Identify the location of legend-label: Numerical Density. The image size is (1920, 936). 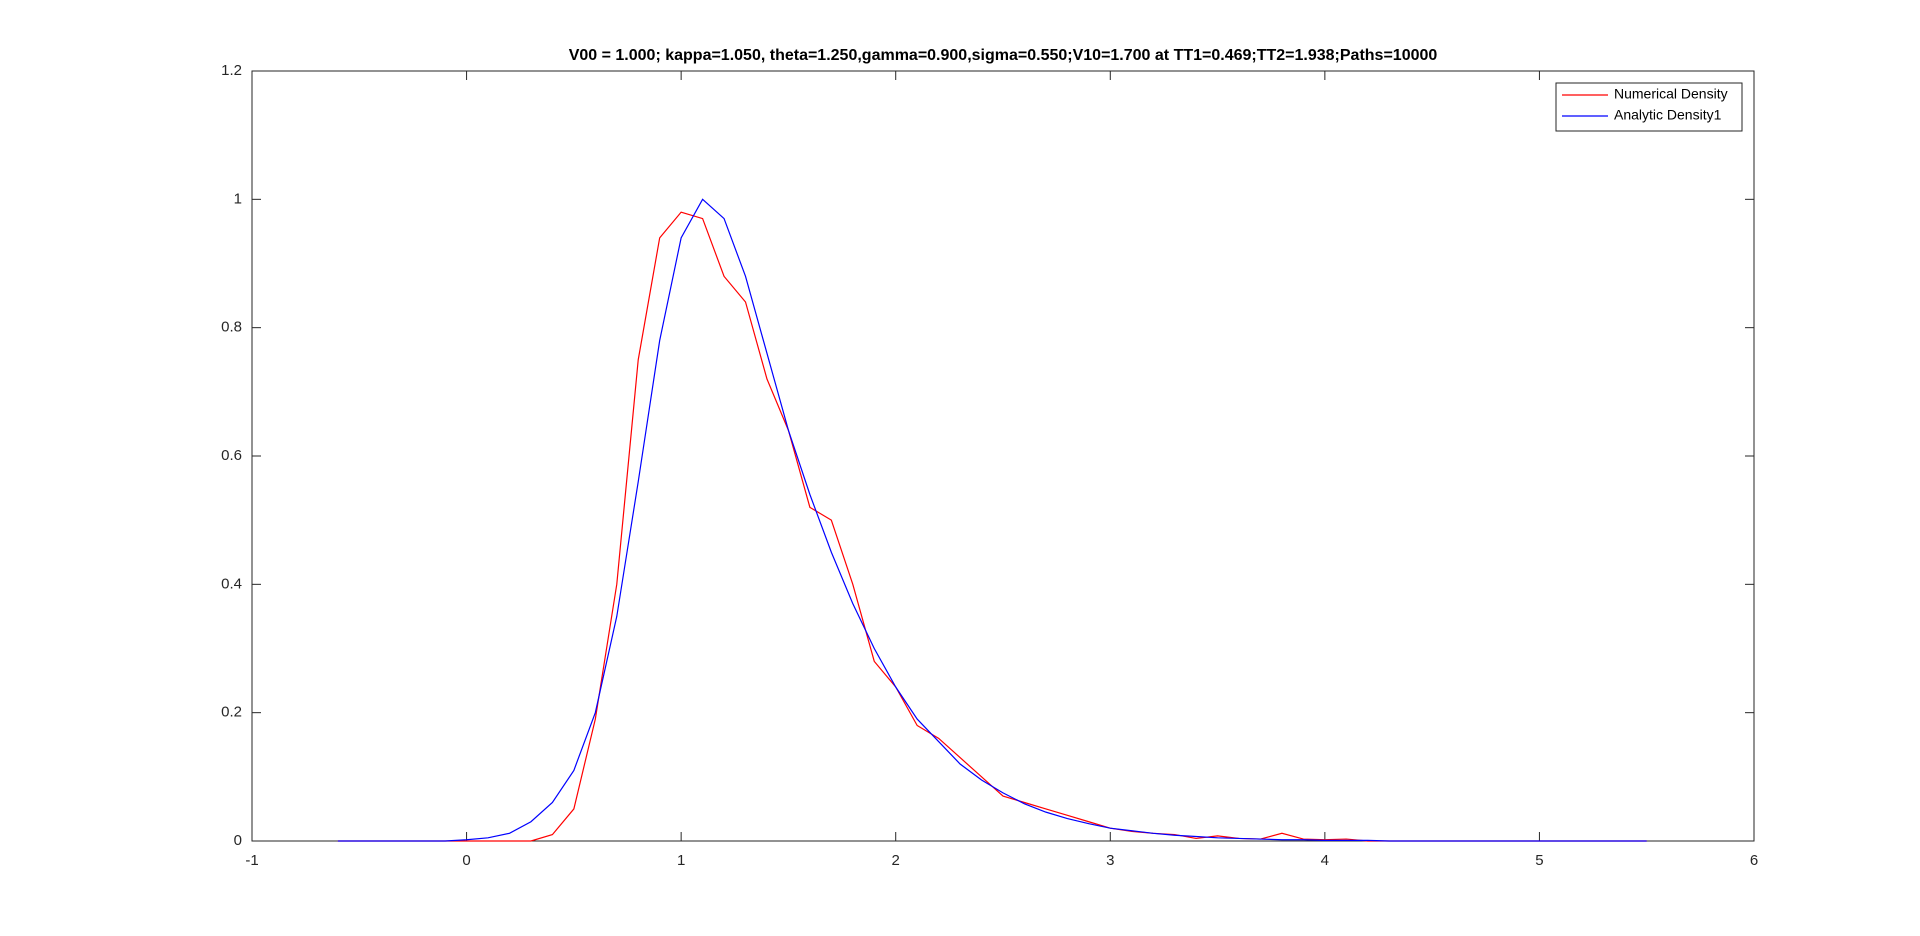
(1671, 94).